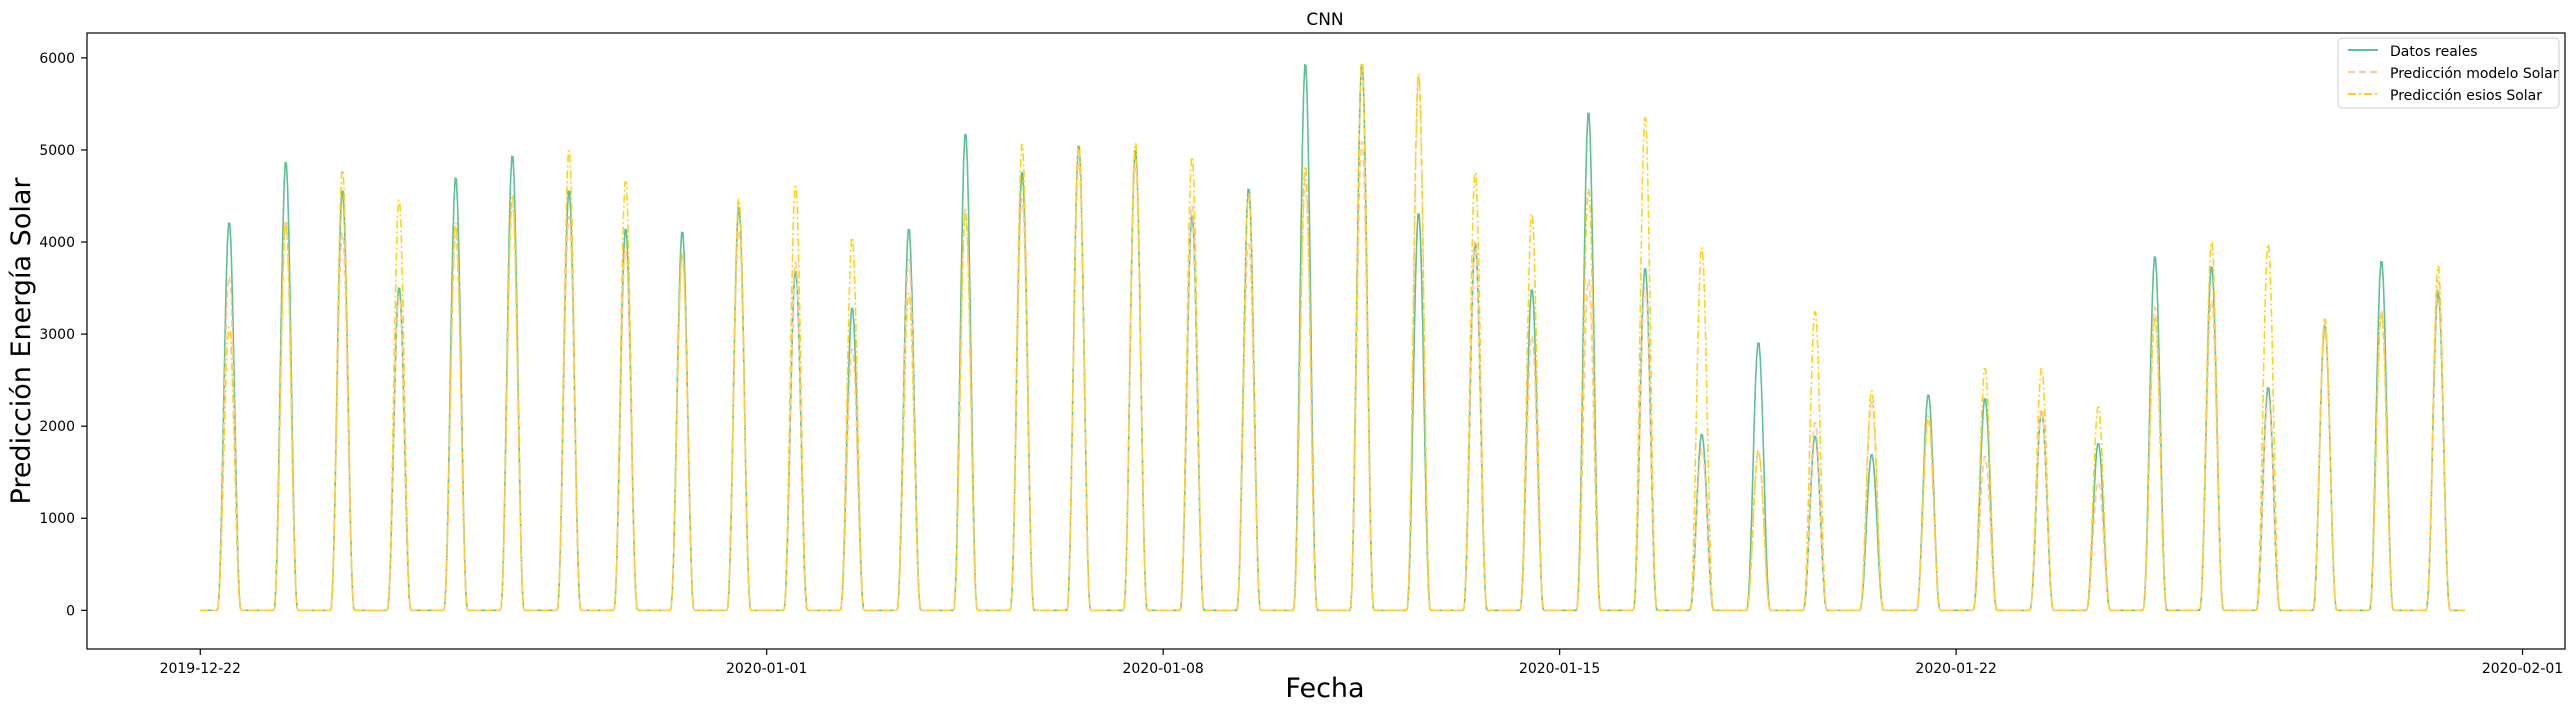 The width and height of the screenshot is (2575, 715). Describe the element at coordinates (57, 243) in the screenshot. I see `y-tick-label: 4000` at that location.